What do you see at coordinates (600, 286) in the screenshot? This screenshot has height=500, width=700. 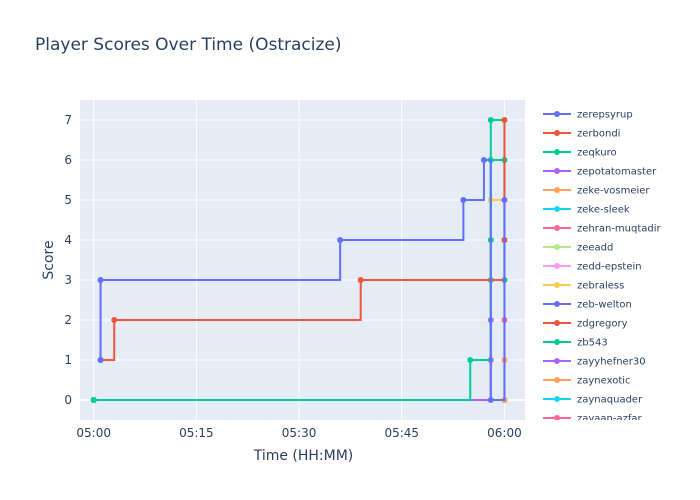 I see `legend-label: zebraless` at bounding box center [600, 286].